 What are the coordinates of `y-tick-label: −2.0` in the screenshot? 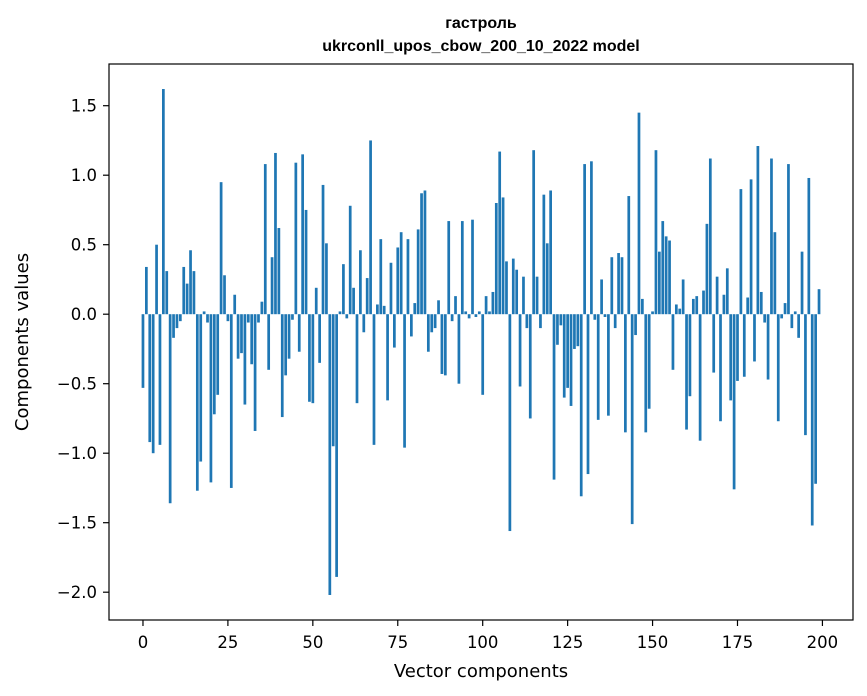 It's located at (77, 592).